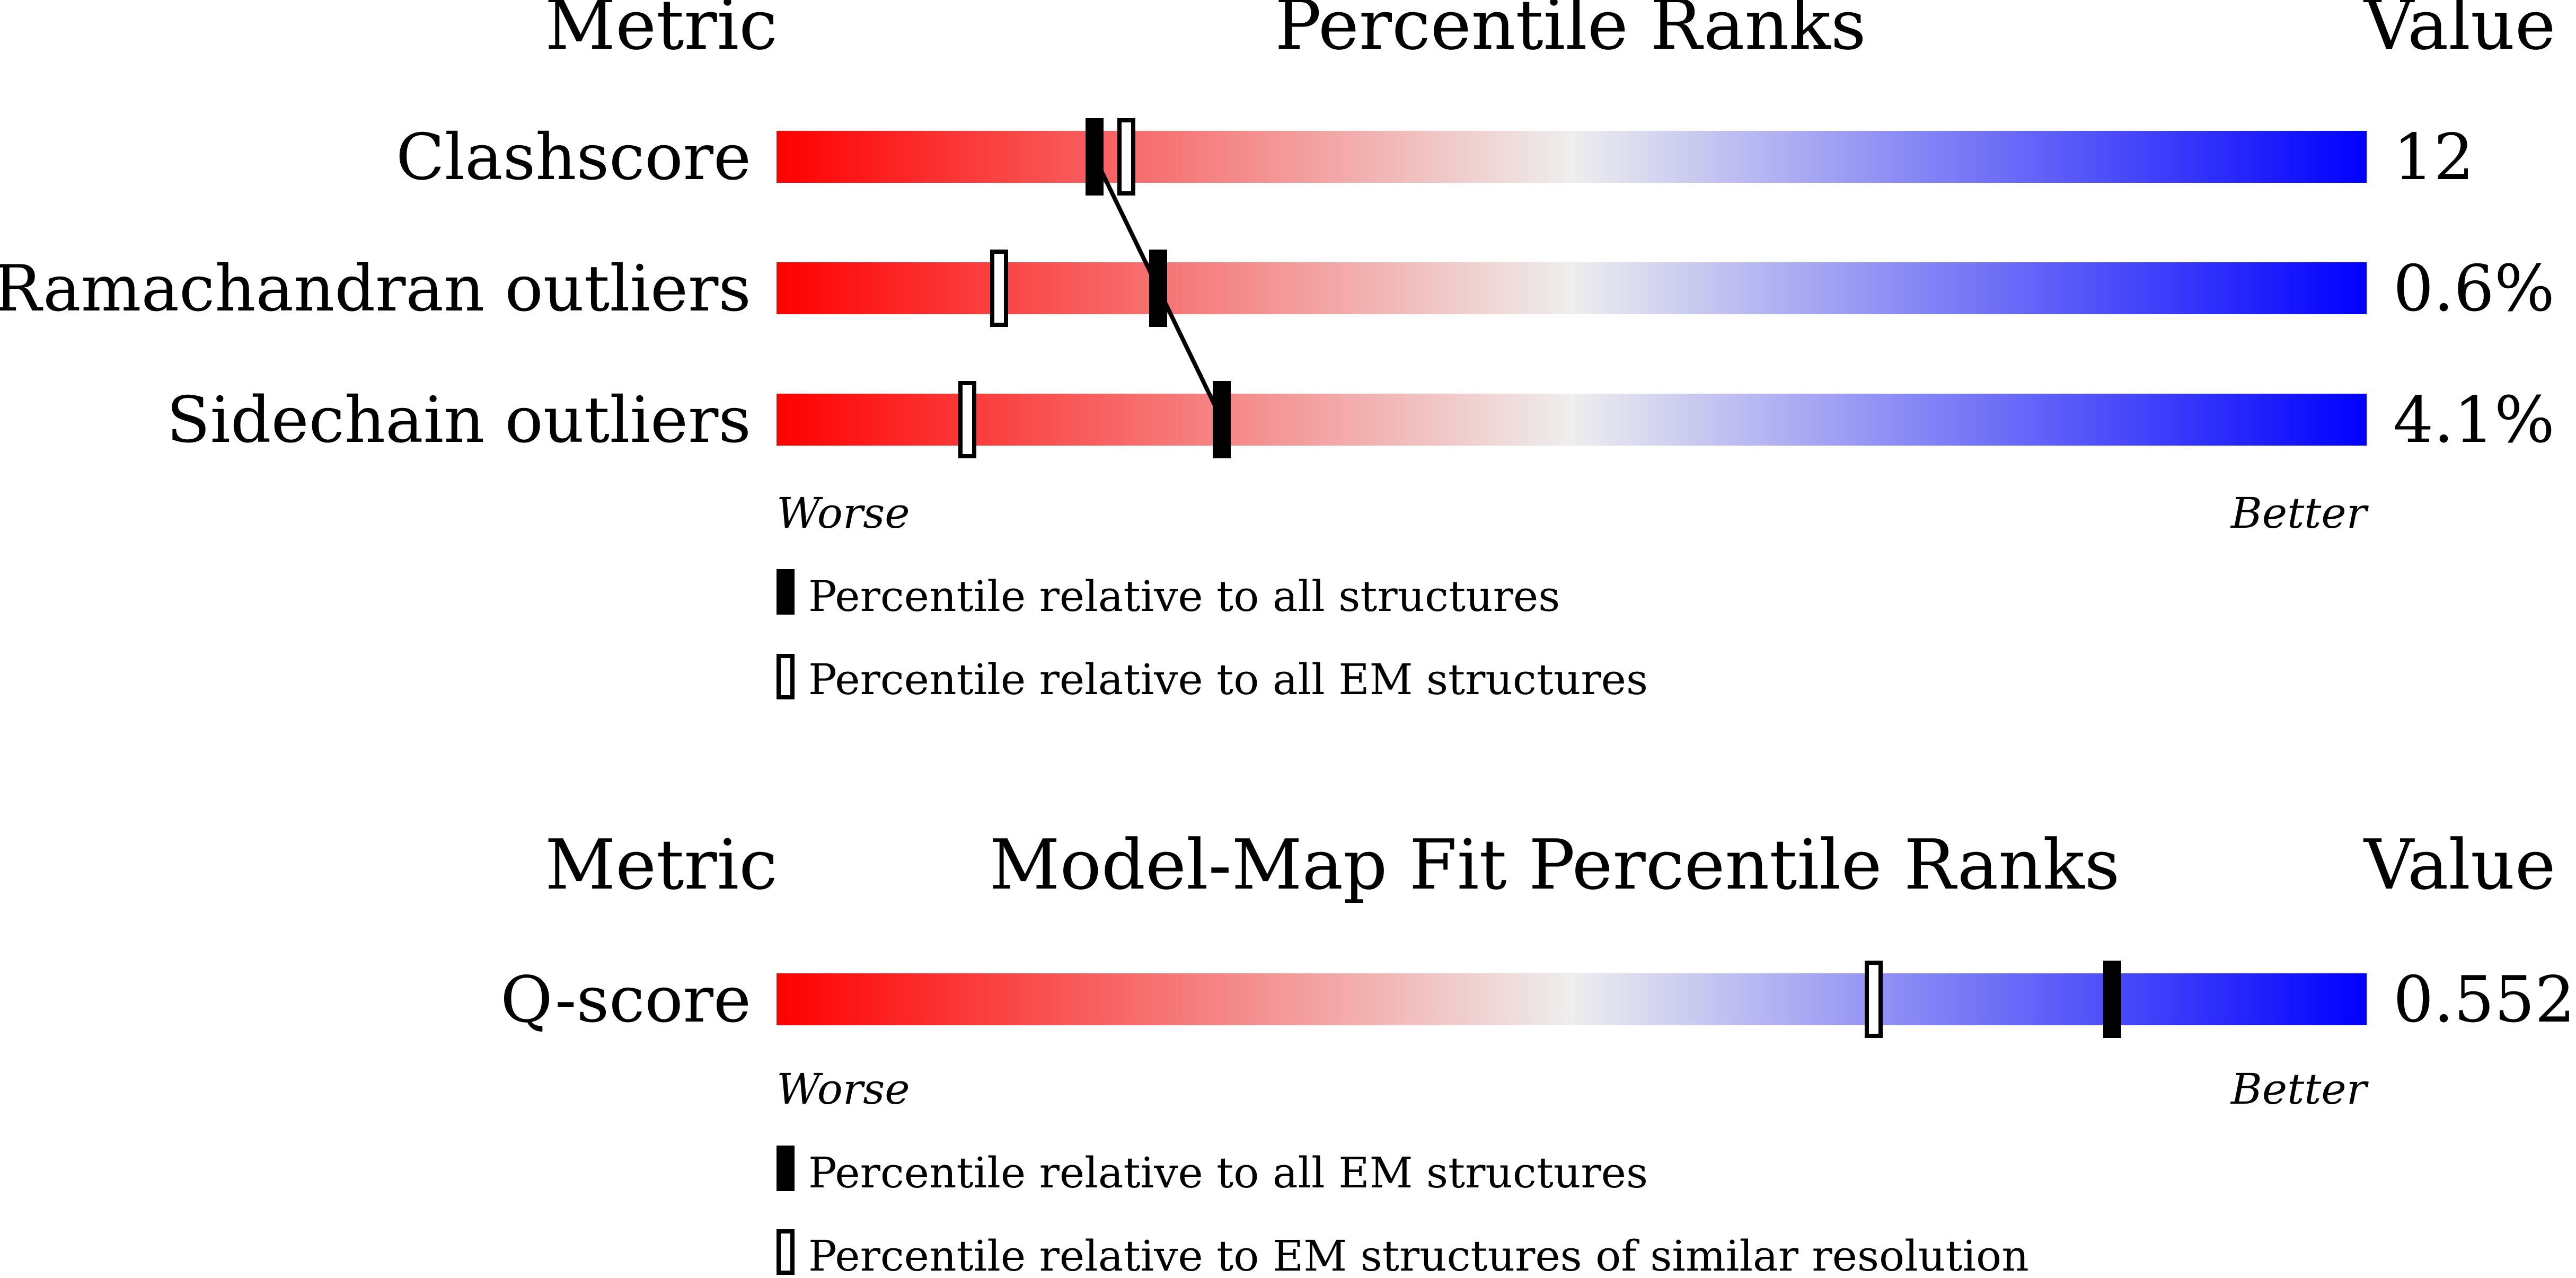 This screenshot has width=2576, height=1278. I want to click on panel-2-row: Q-score 0.552, so click(1537, 1000).